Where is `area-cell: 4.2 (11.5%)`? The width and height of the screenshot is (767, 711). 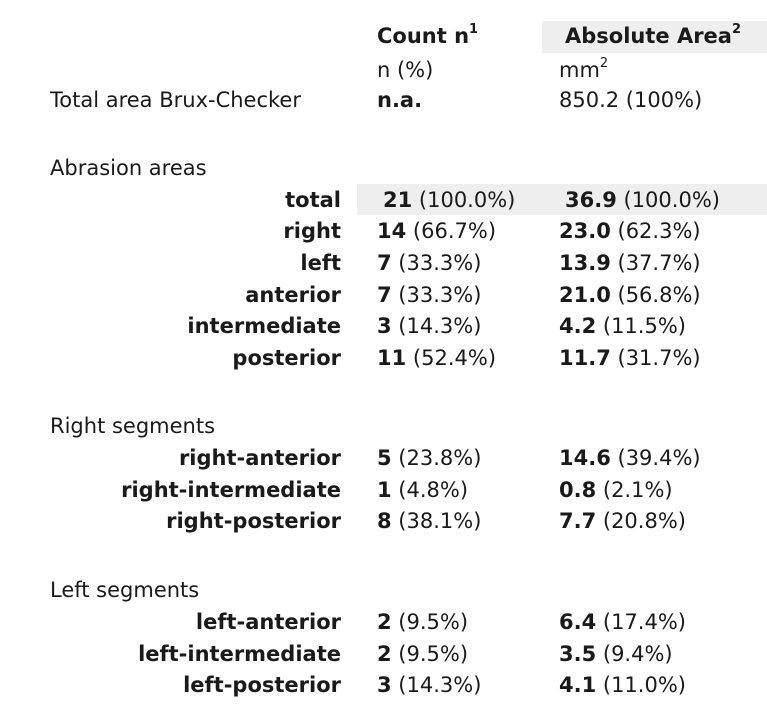 area-cell: 4.2 (11.5%) is located at coordinates (622, 326).